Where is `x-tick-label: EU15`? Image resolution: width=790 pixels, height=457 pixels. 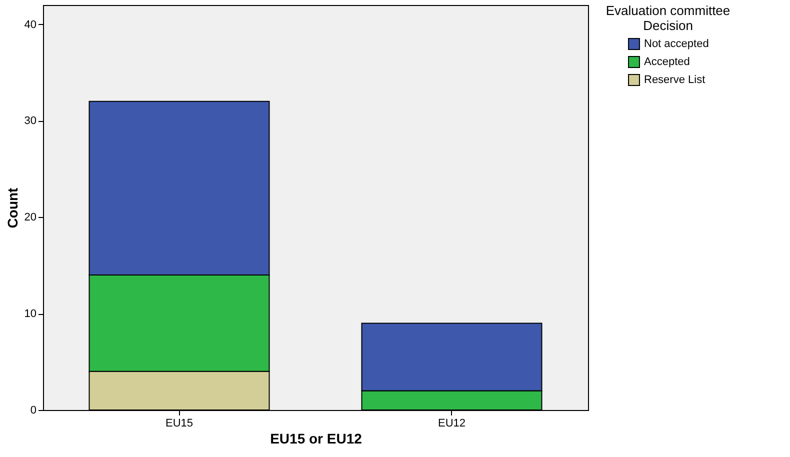
x-tick-label: EU15 is located at coordinates (179, 424).